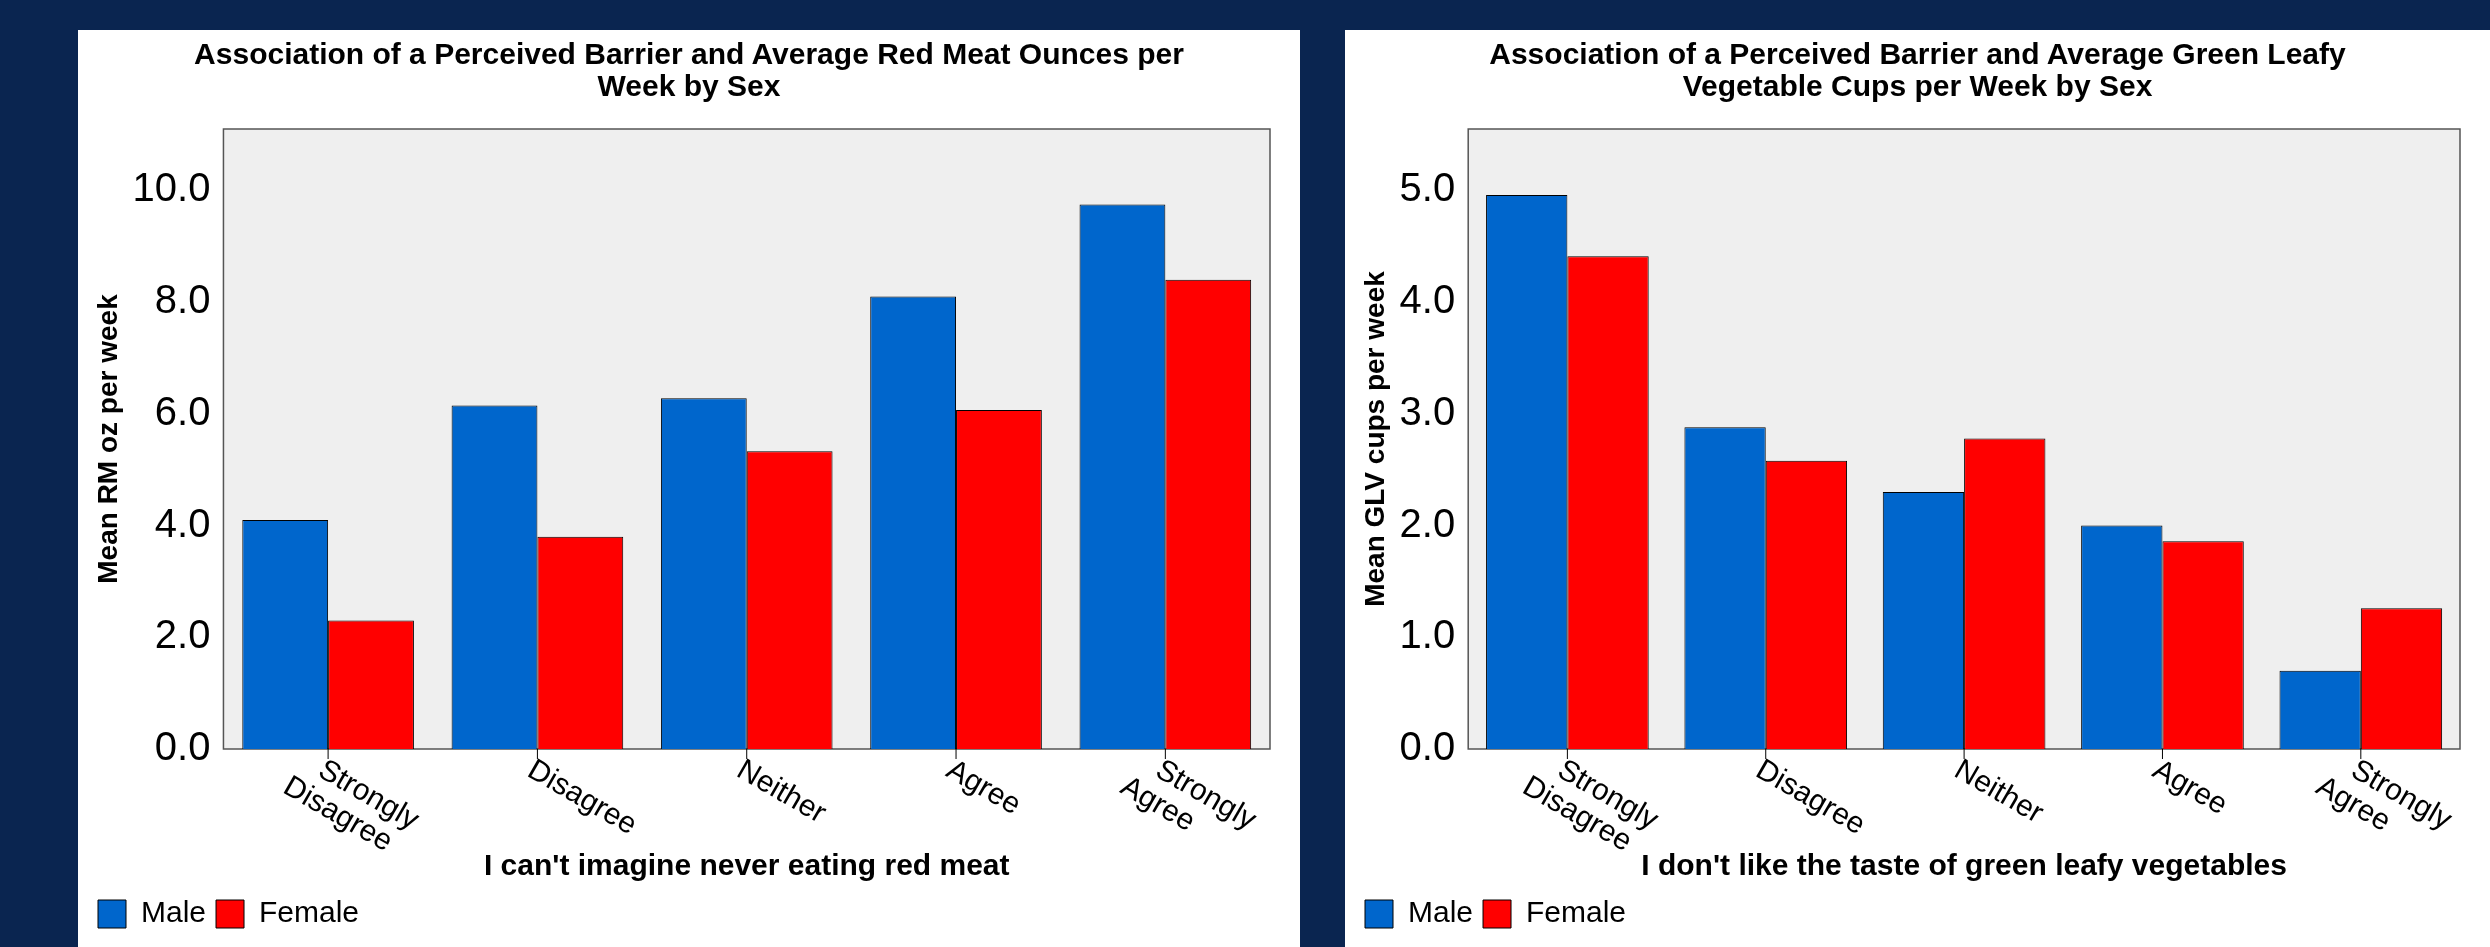  Describe the element at coordinates (746, 865) in the screenshot. I see `x-axis-title: I can't imagine never eating red meat` at that location.